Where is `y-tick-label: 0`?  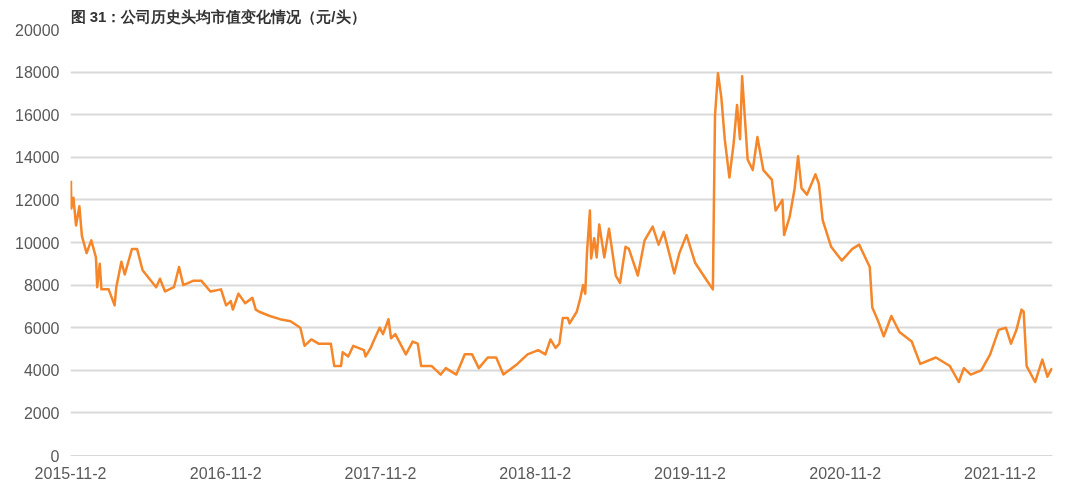
y-tick-label: 0 is located at coordinates (55, 456).